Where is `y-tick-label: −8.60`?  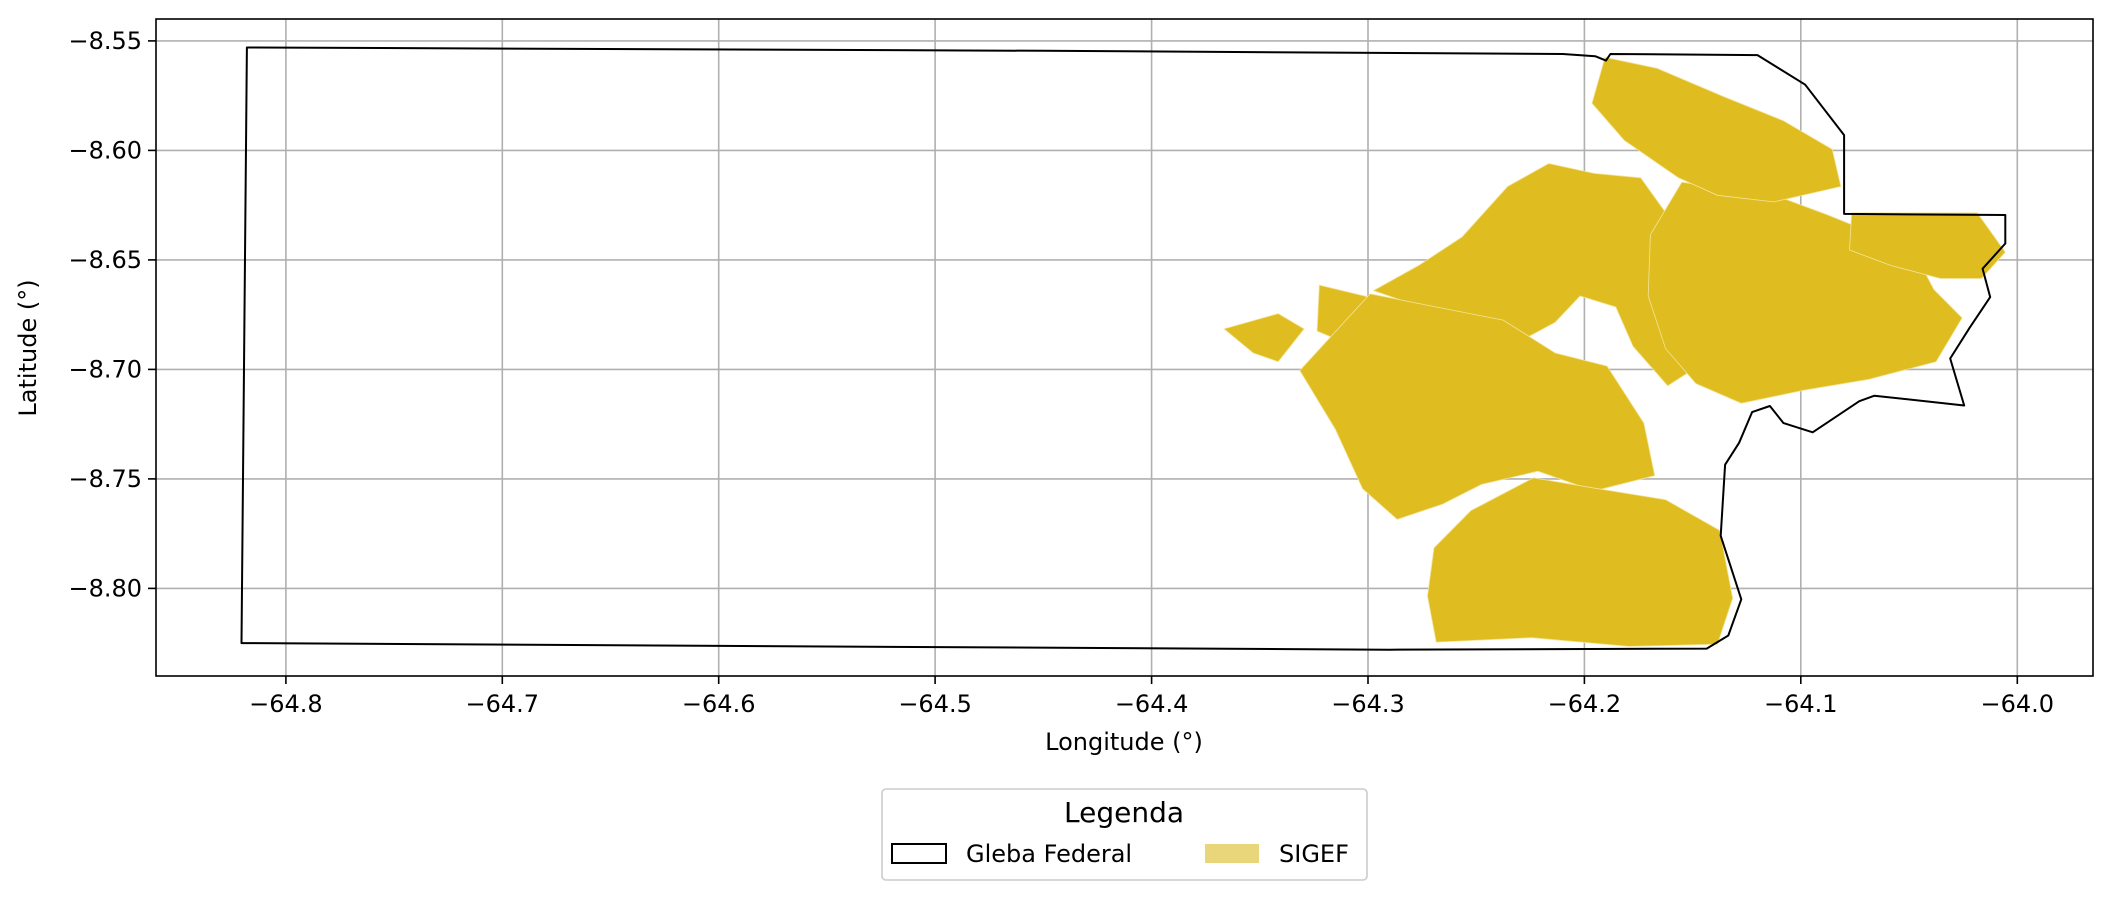
y-tick-label: −8.60 is located at coordinates (105, 150).